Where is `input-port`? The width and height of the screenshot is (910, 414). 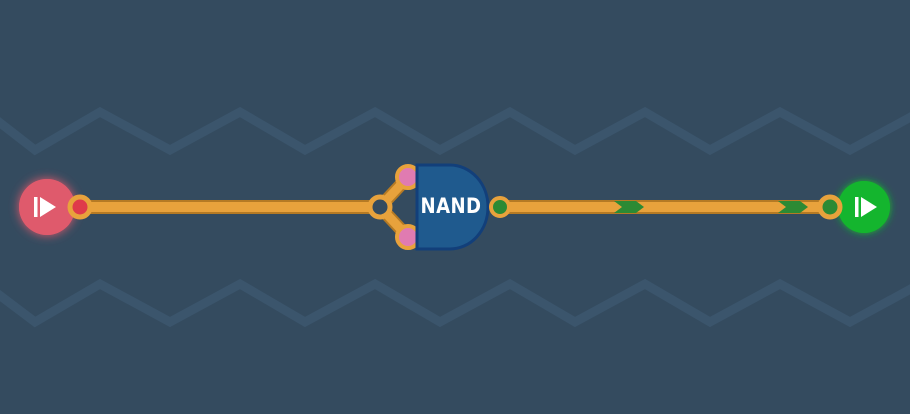 input-port is located at coordinates (80, 207).